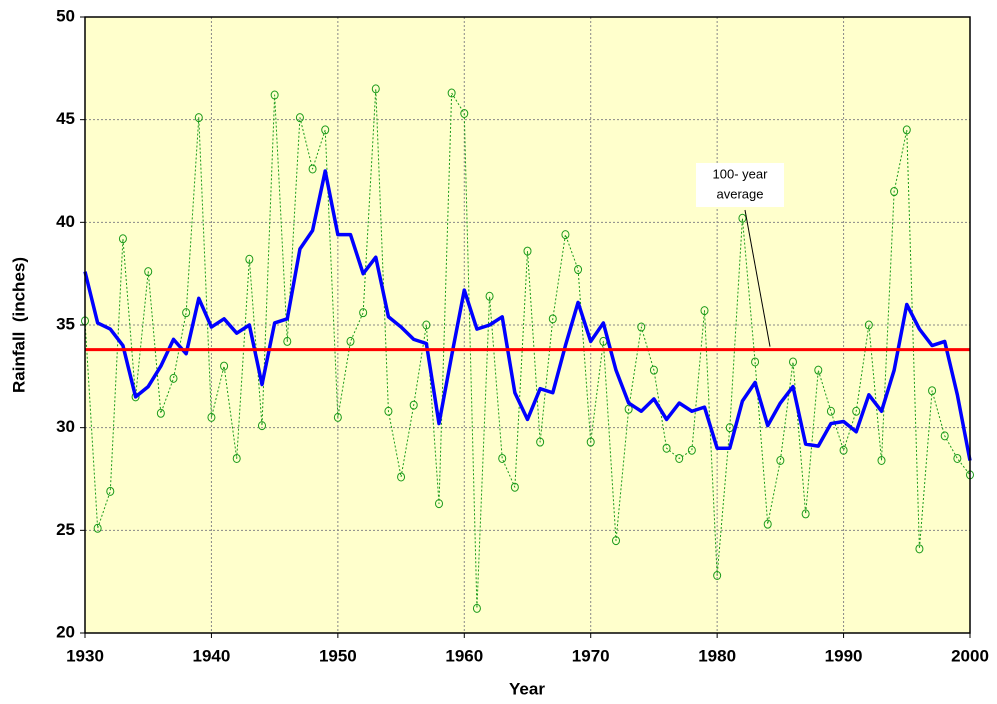  I want to click on x-tick-label: 1960, so click(464, 655).